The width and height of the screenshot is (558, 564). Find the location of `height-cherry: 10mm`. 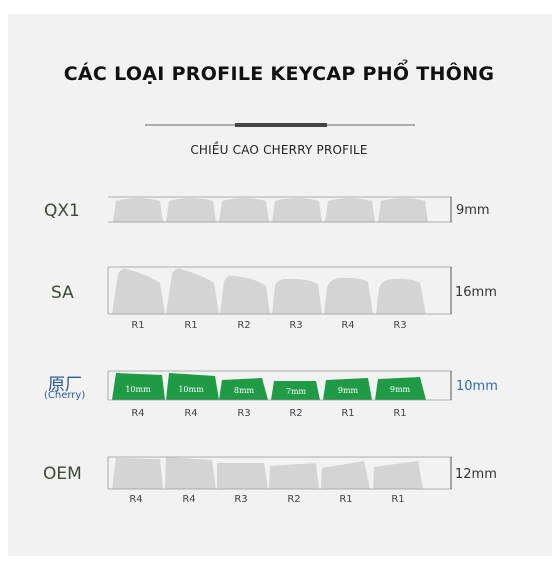

height-cherry: 10mm is located at coordinates (477, 386).